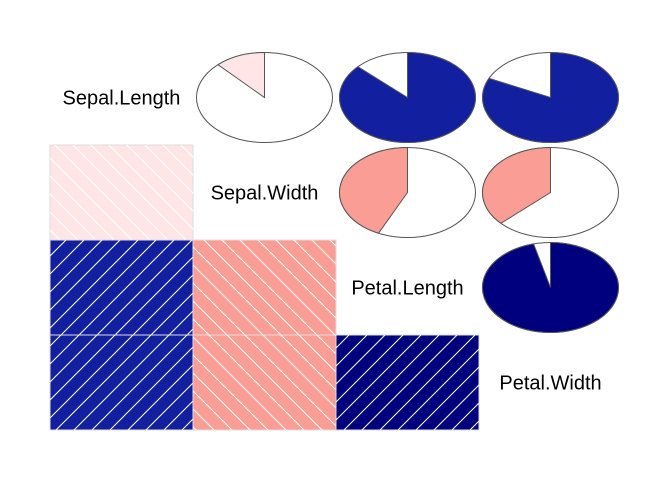 The height and width of the screenshot is (480, 672). What do you see at coordinates (265, 194) in the screenshot?
I see `variable-label: Sepal.Width` at bounding box center [265, 194].